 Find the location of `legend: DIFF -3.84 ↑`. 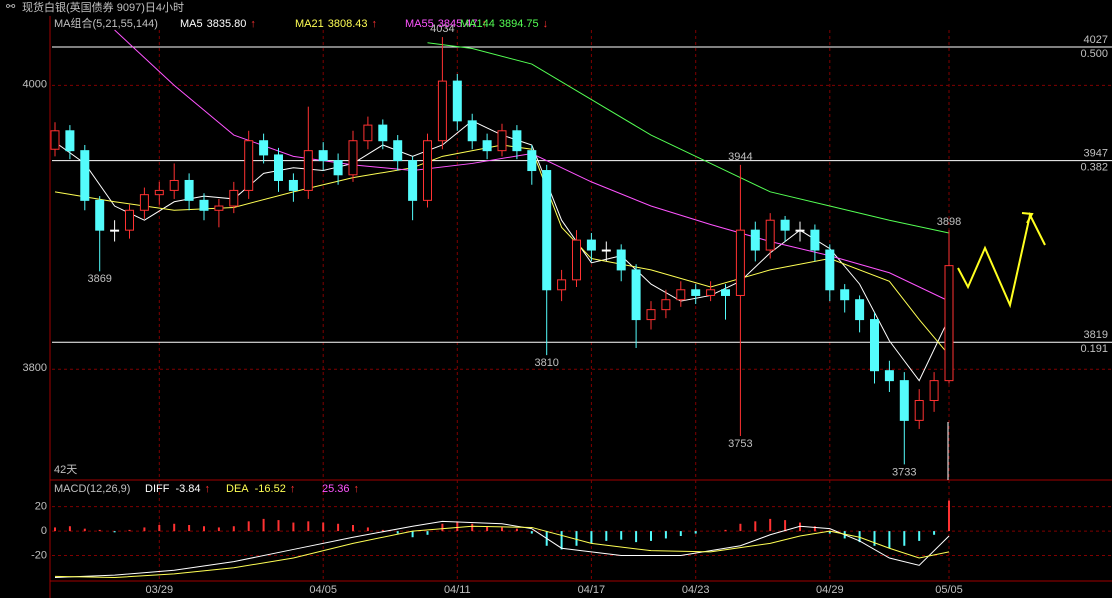

legend: DIFF -3.84 ↑ is located at coordinates (177, 489).